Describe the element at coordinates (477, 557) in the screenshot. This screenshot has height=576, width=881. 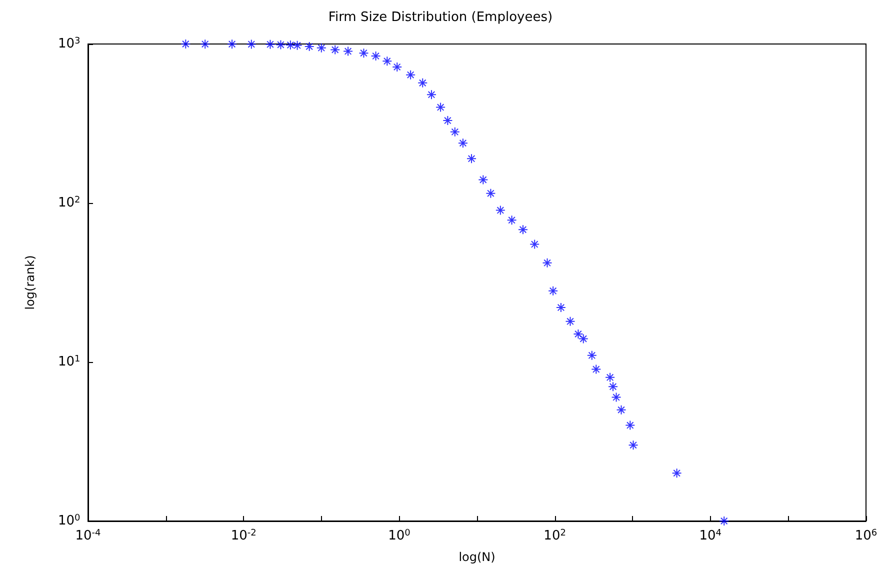
I see `x-axis-title: log(N)` at that location.